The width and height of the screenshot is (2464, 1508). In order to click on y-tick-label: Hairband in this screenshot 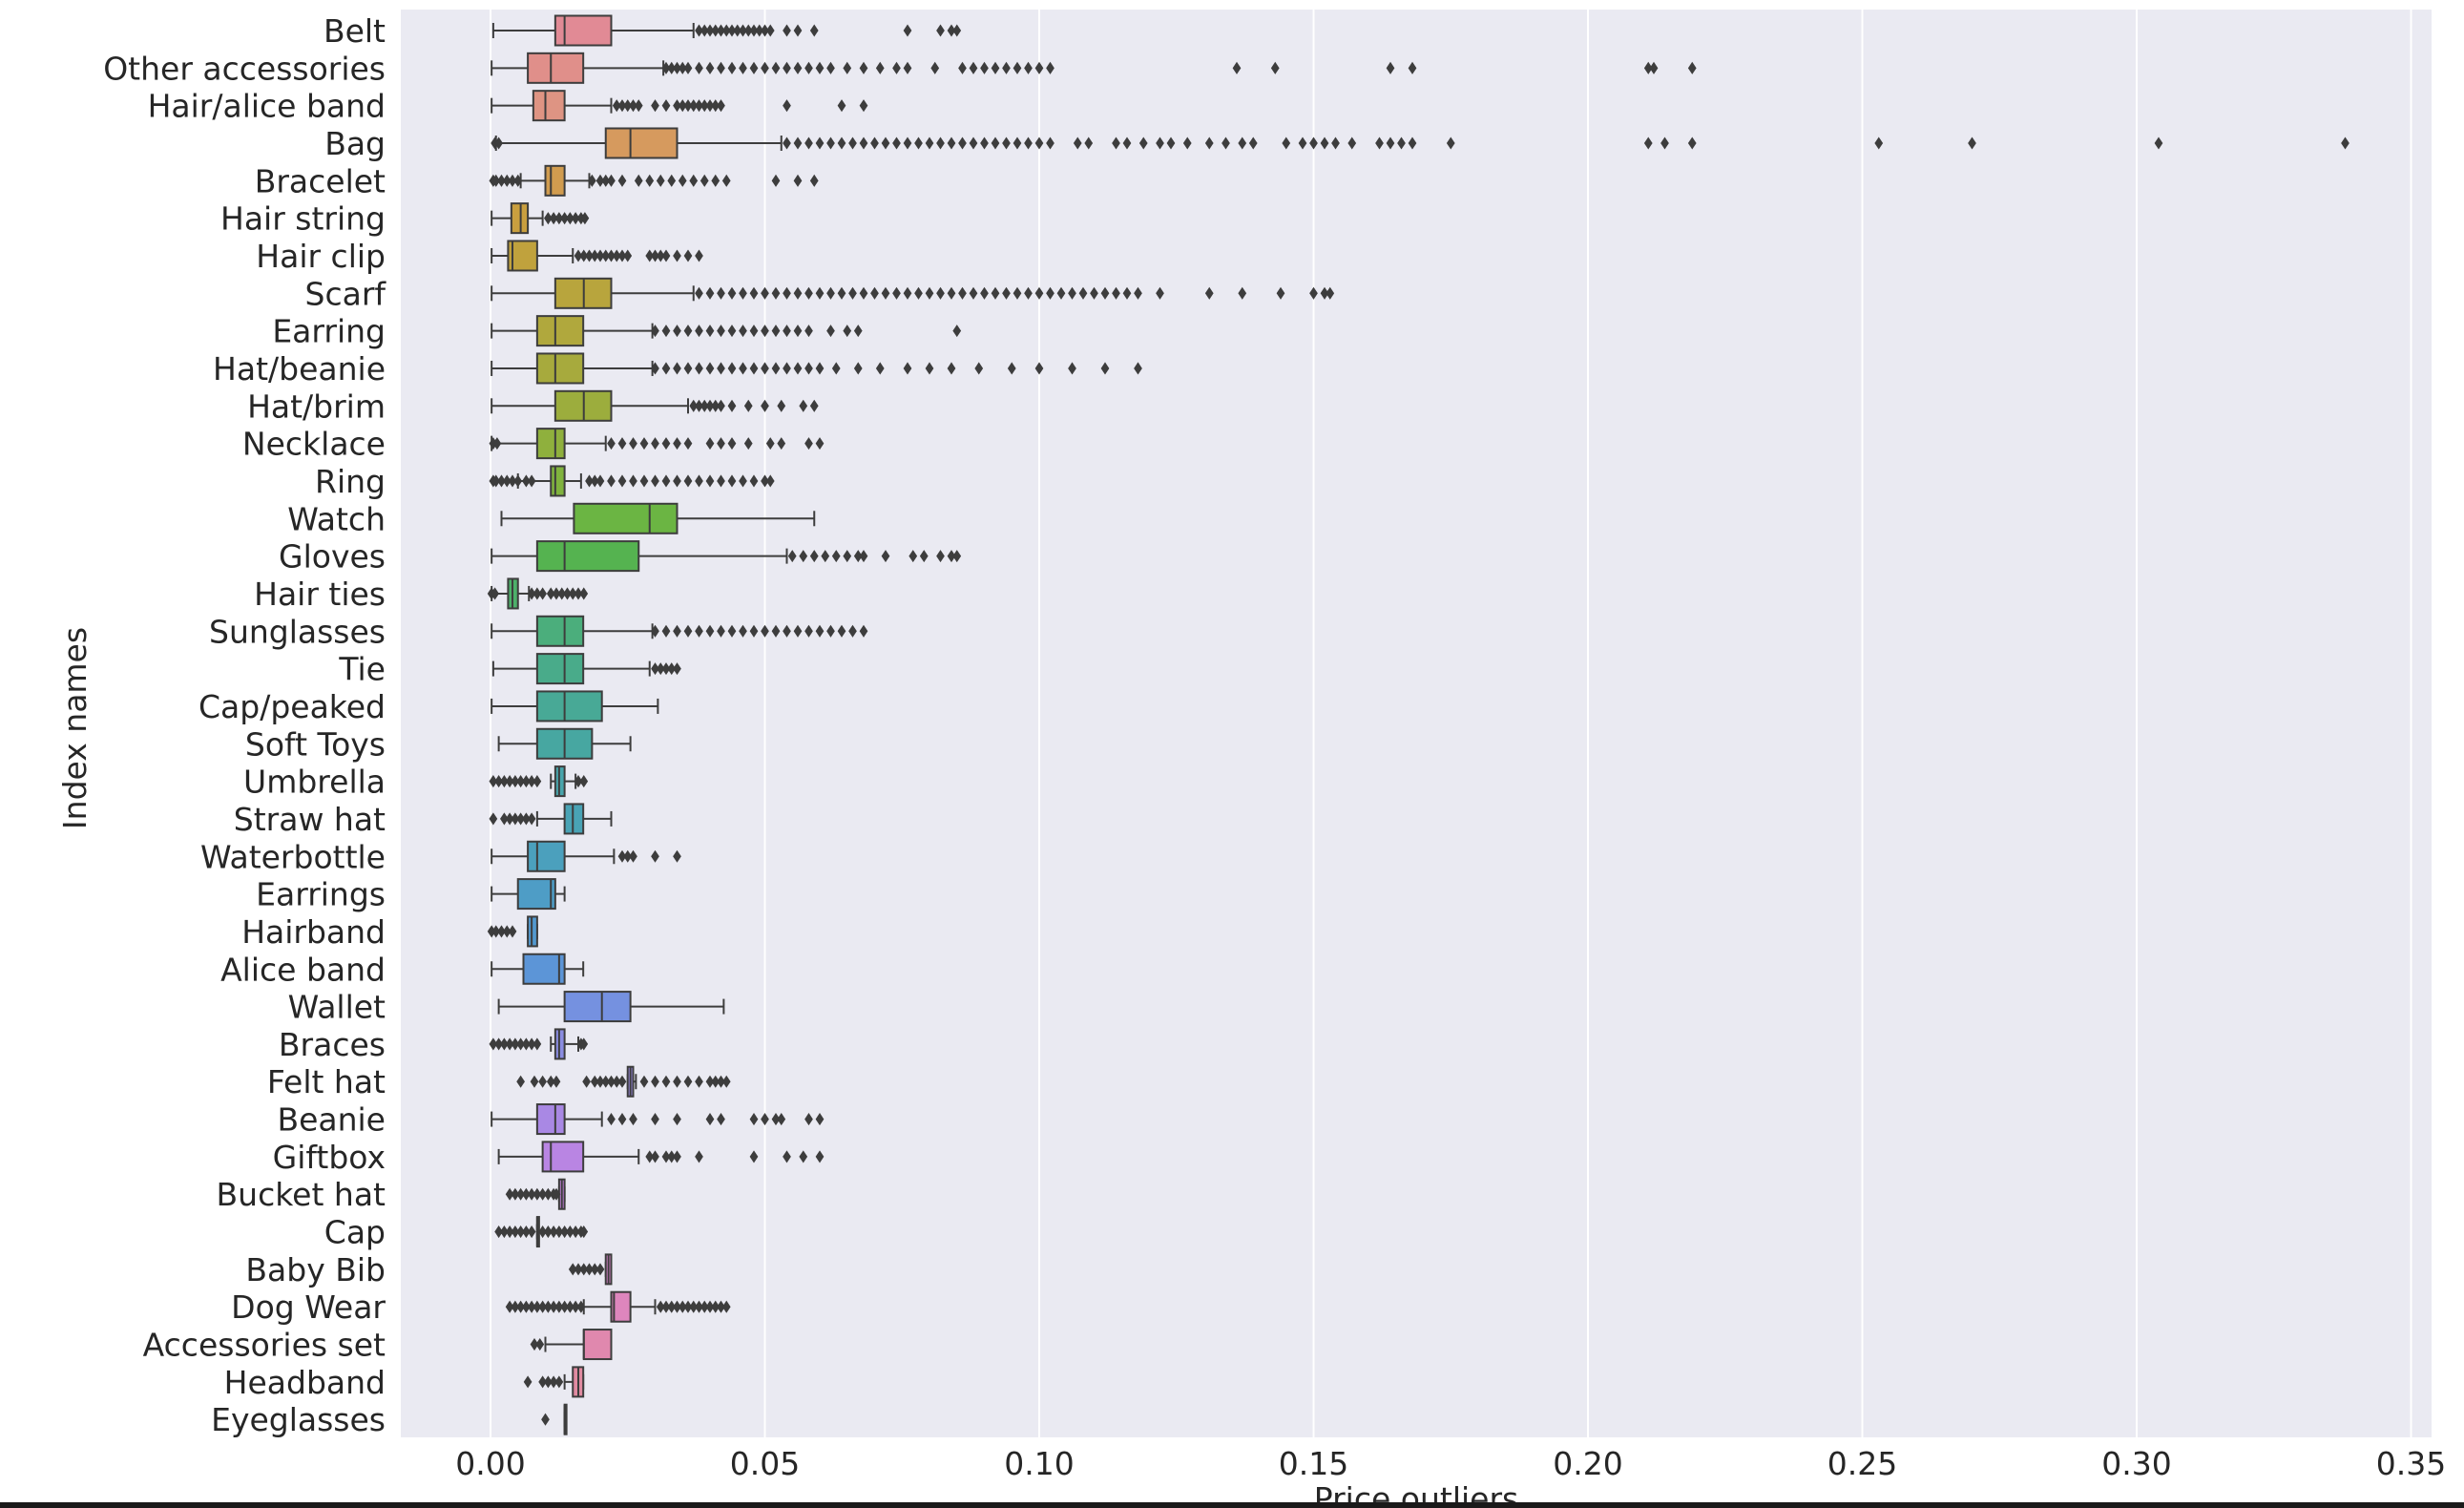, I will do `click(314, 932)`.